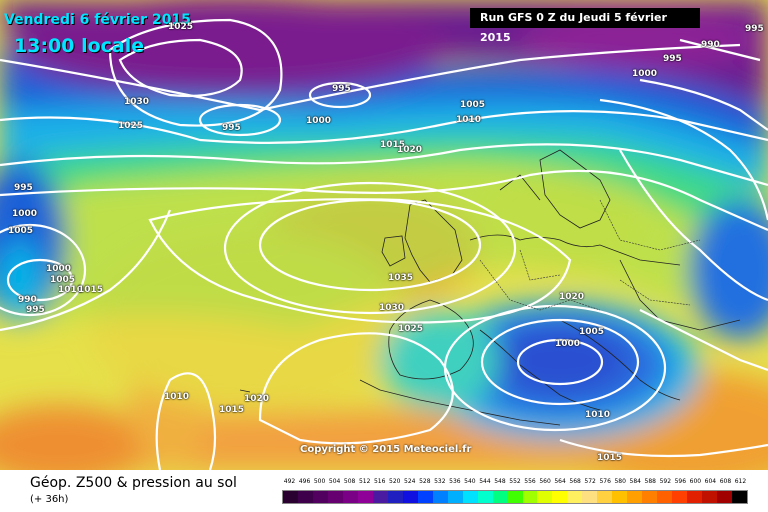 Image resolution: width=768 pixels, height=512 pixels. I want to click on color-scale-value: 600, so click(695, 481).